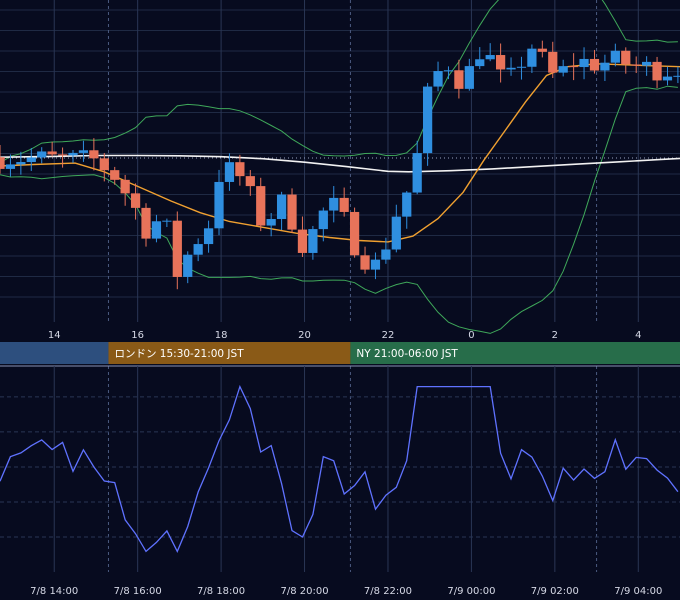  What do you see at coordinates (471, 591) in the screenshot?
I see `x-tick-label: 7/9 00:00` at bounding box center [471, 591].